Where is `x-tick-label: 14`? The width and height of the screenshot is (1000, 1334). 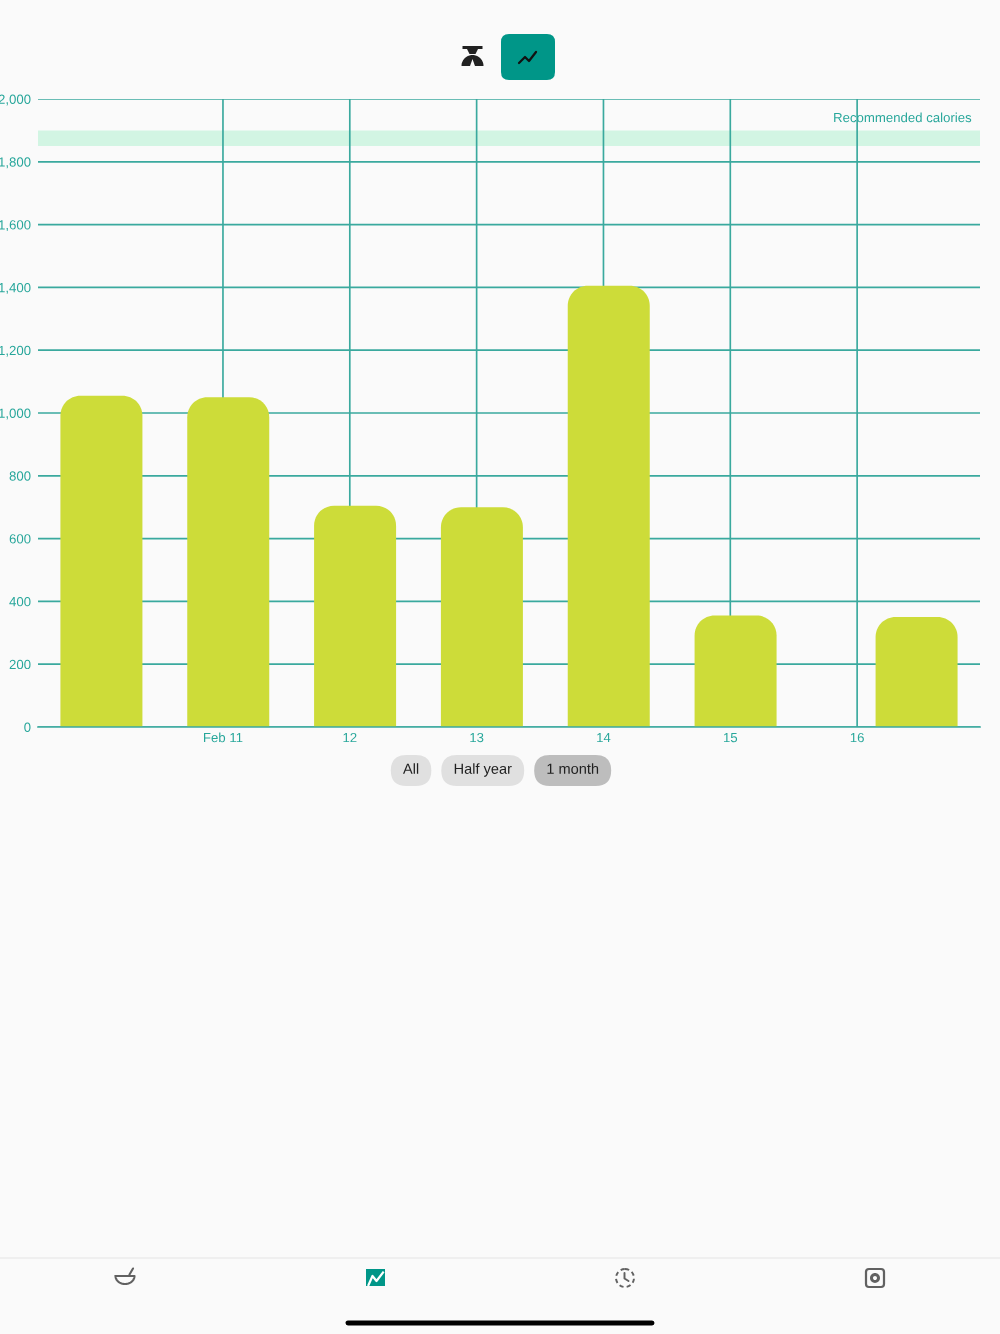
x-tick-label: 14 is located at coordinates (604, 738).